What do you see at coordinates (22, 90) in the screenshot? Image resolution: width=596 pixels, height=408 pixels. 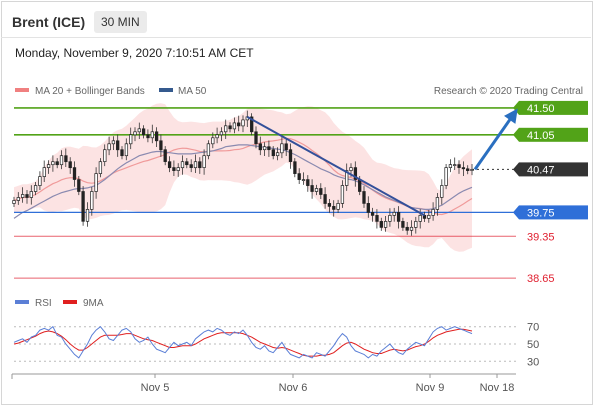 I see `legend-ma20-swatch` at bounding box center [22, 90].